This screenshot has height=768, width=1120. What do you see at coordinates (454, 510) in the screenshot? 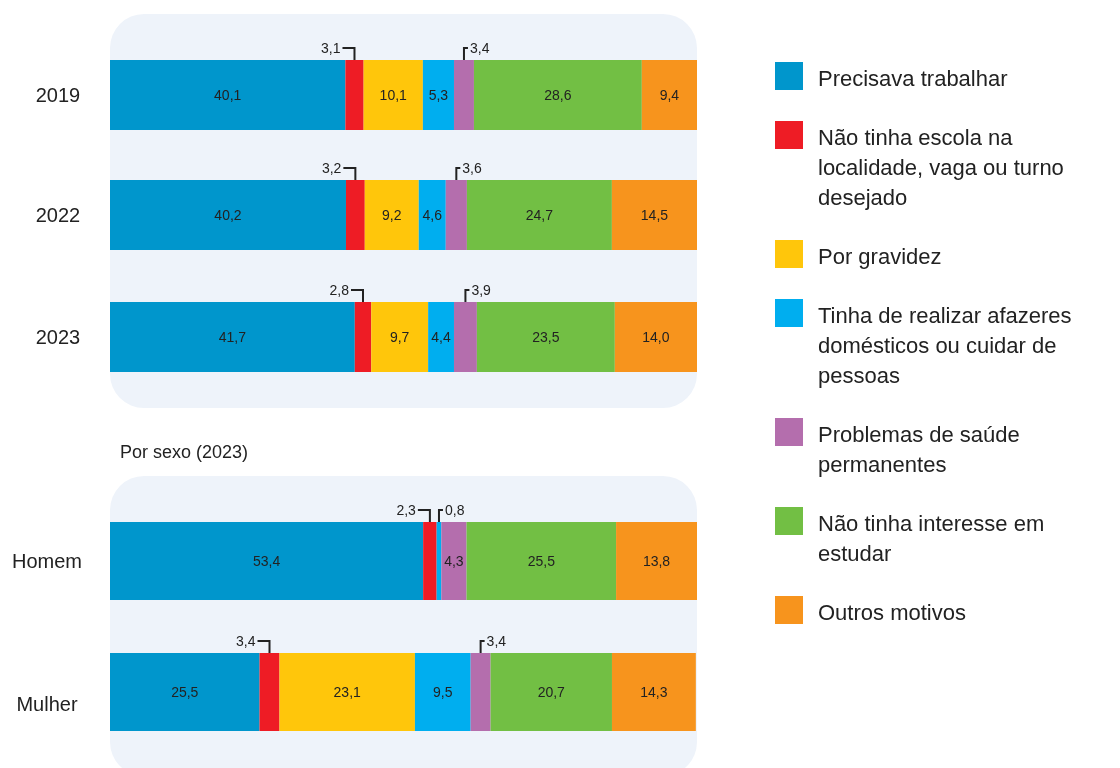
I see `data-label: 0,8` at bounding box center [454, 510].